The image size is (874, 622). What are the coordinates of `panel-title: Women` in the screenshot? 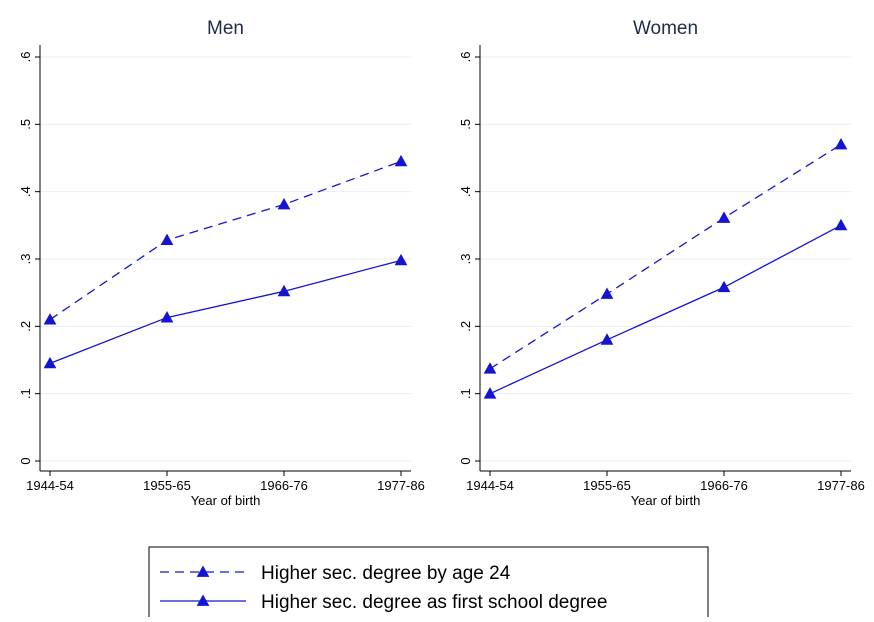 It's located at (665, 28).